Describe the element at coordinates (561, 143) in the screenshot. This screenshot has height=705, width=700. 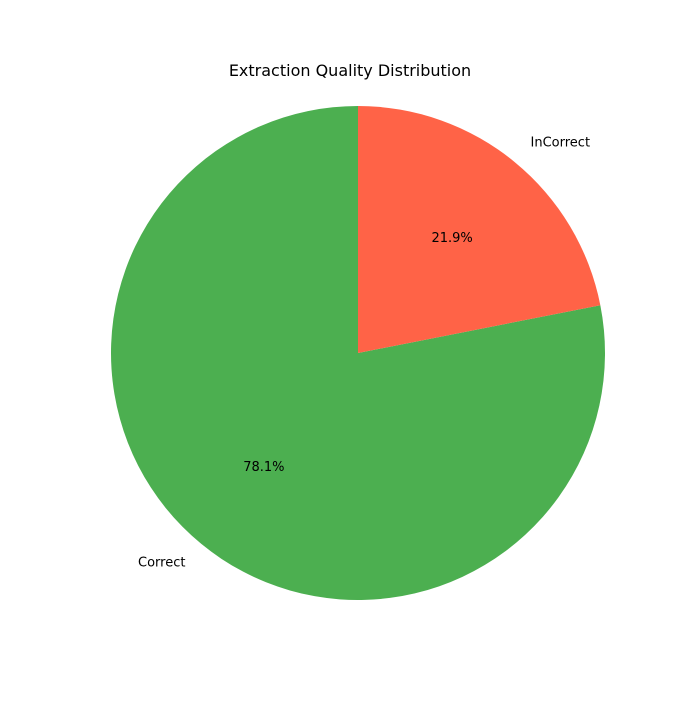
I see `pie-category-label-incorrect: InCorrect` at that location.